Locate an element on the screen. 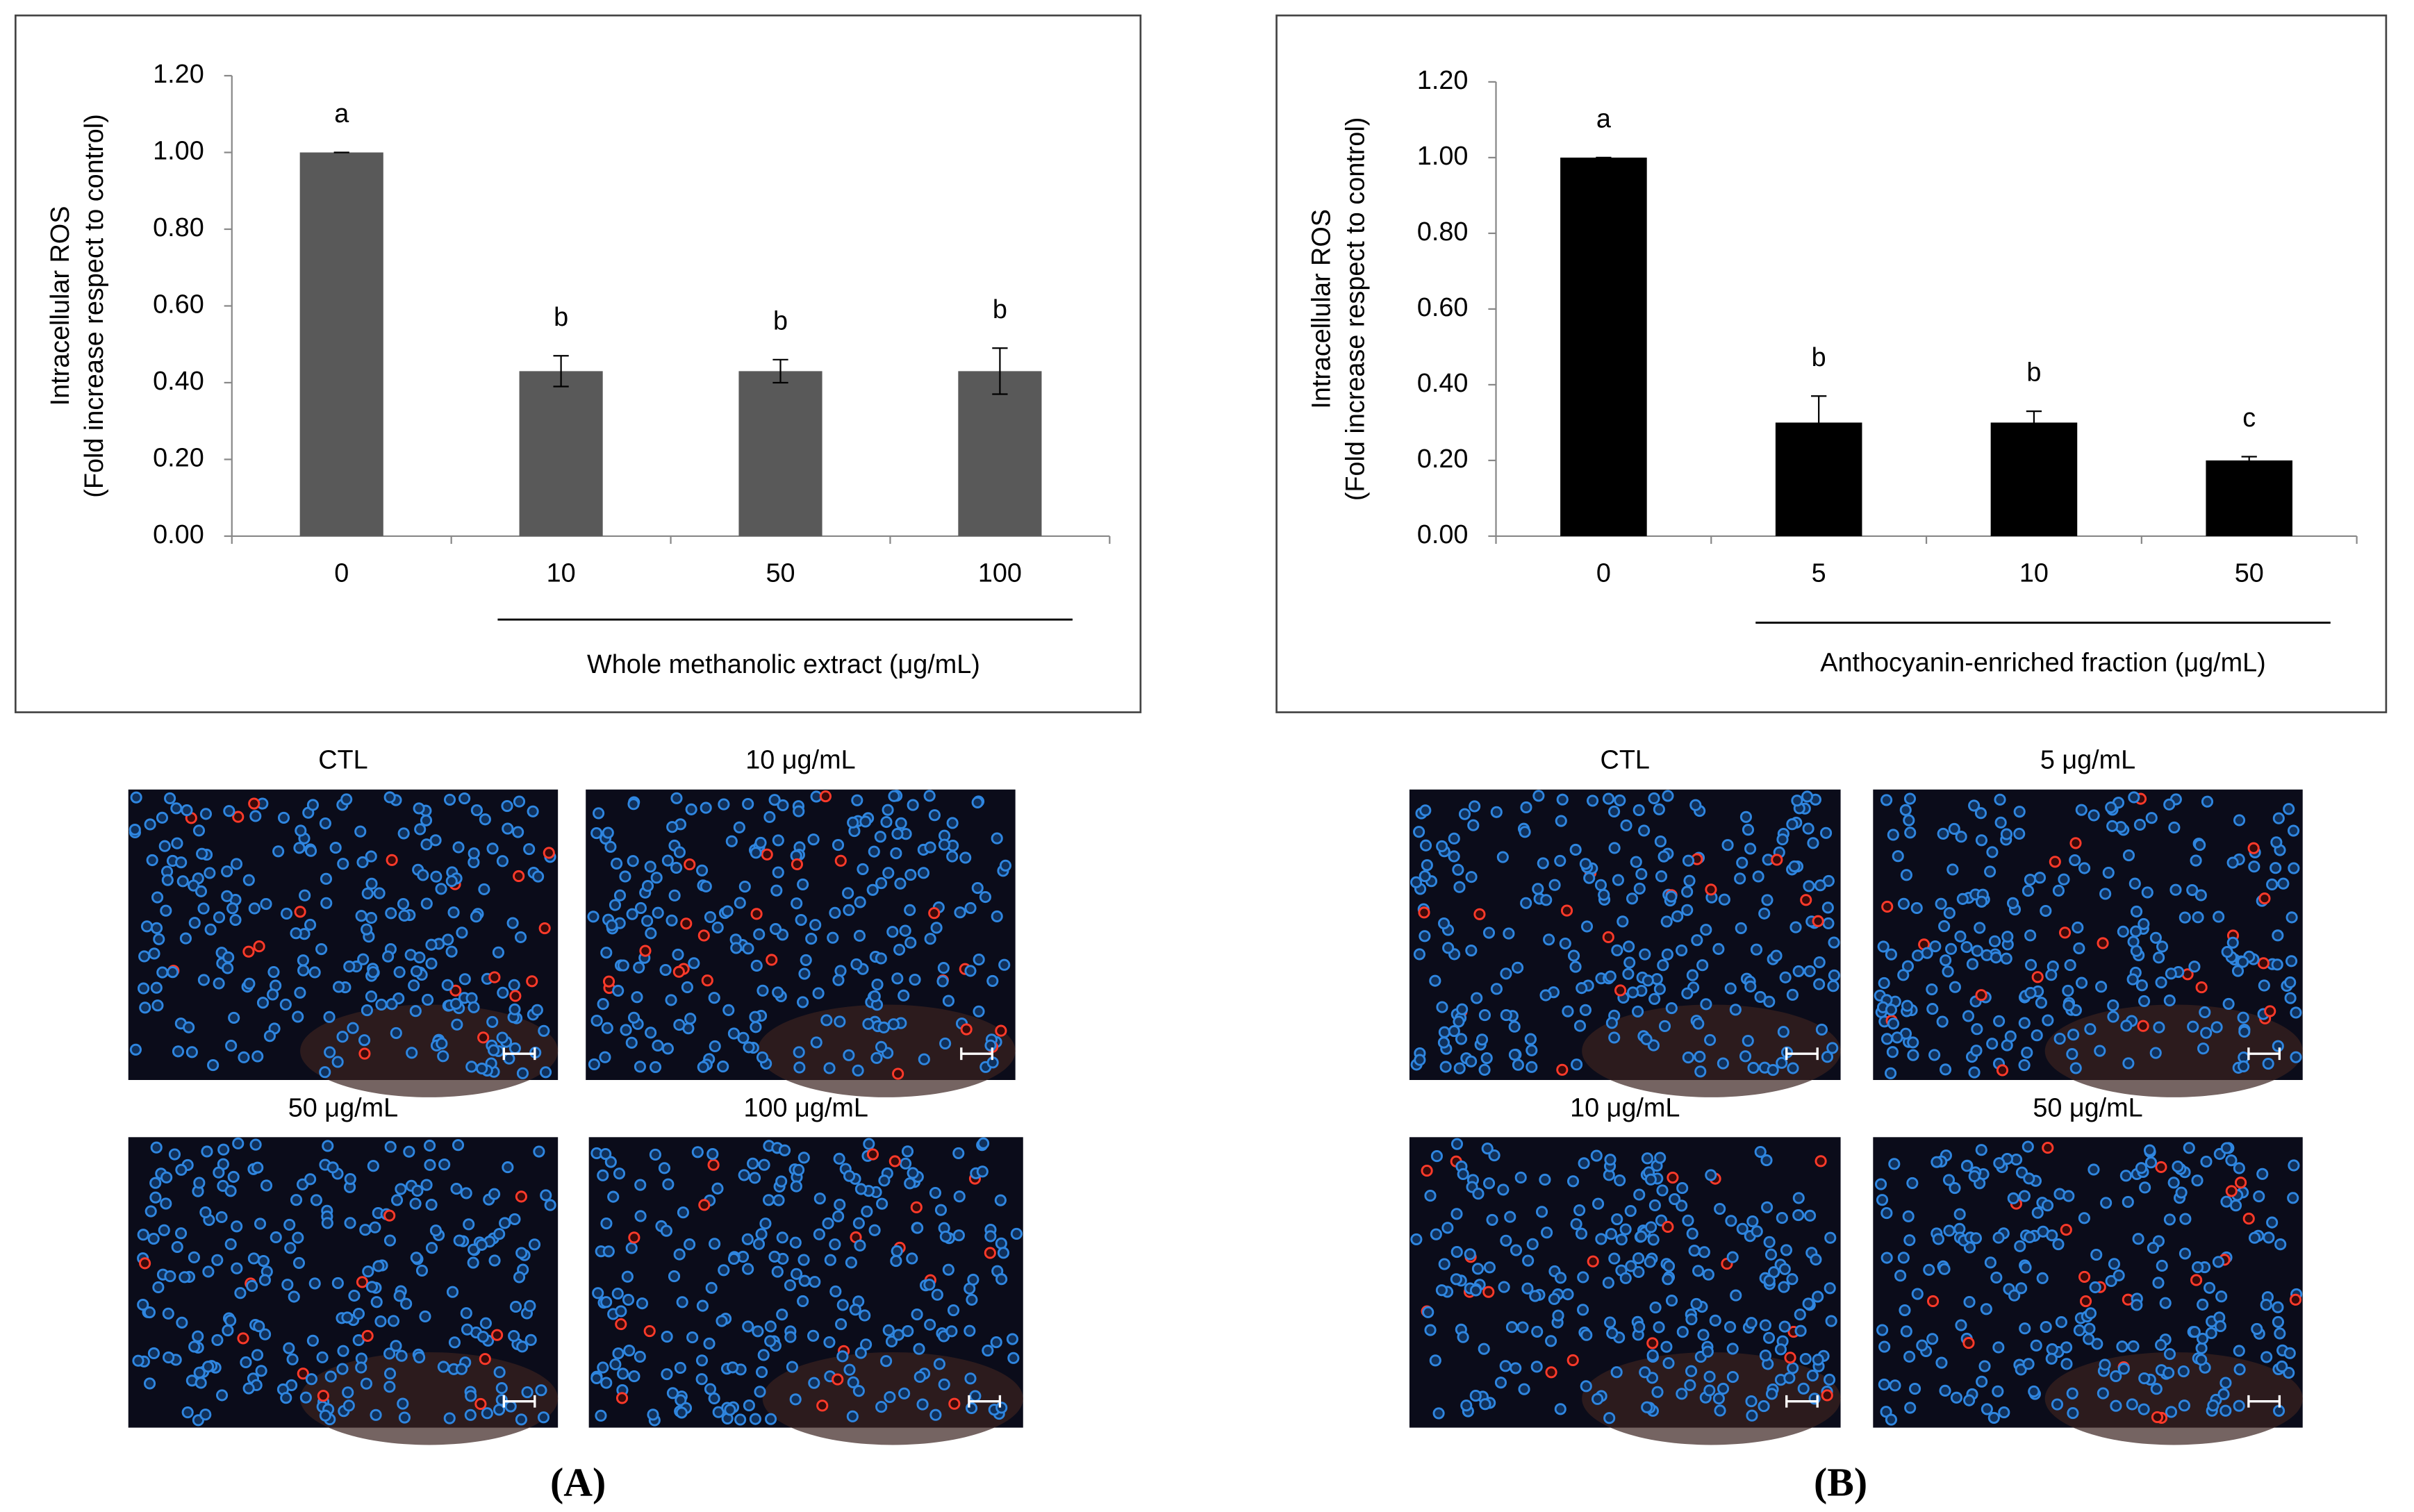 The height and width of the screenshot is (1512, 2414). scale-bar is located at coordinates (1802, 1402).